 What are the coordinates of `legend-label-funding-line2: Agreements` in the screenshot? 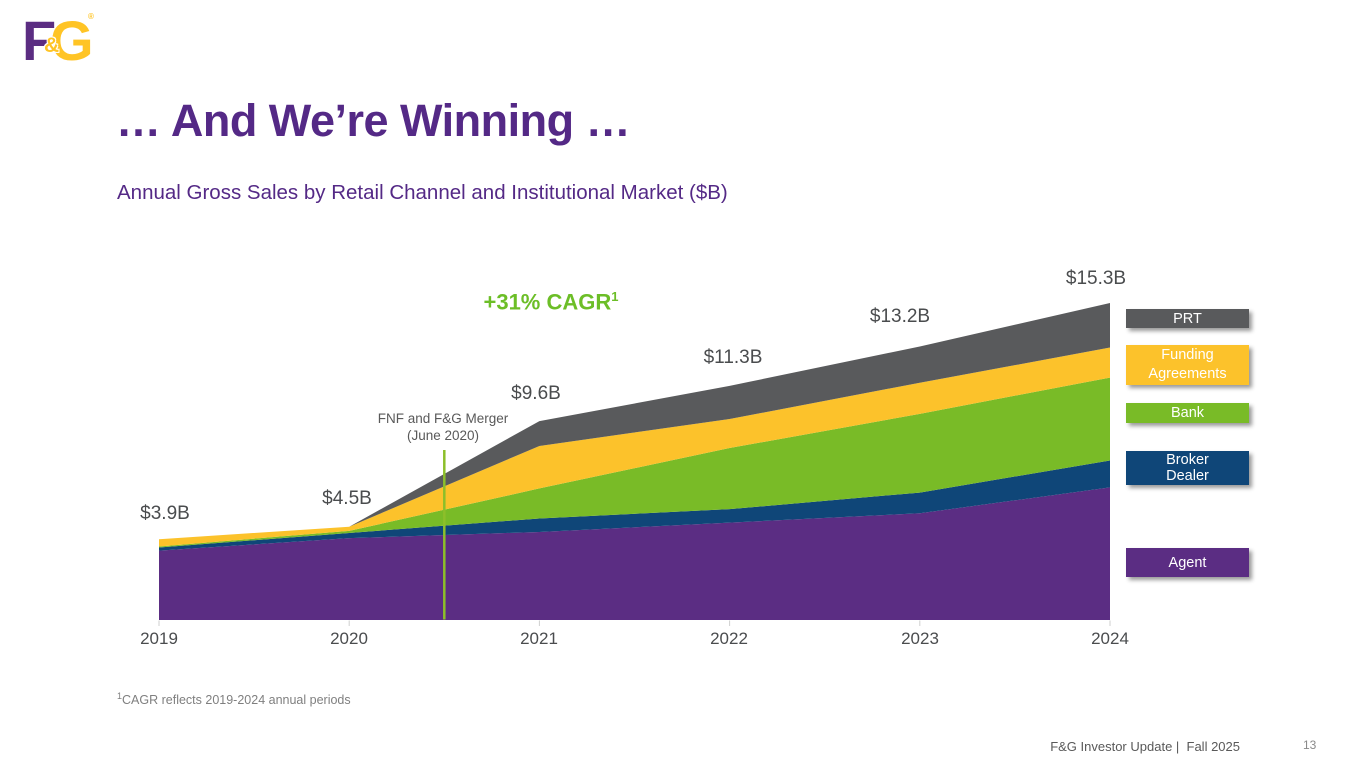 It's located at (1187, 374).